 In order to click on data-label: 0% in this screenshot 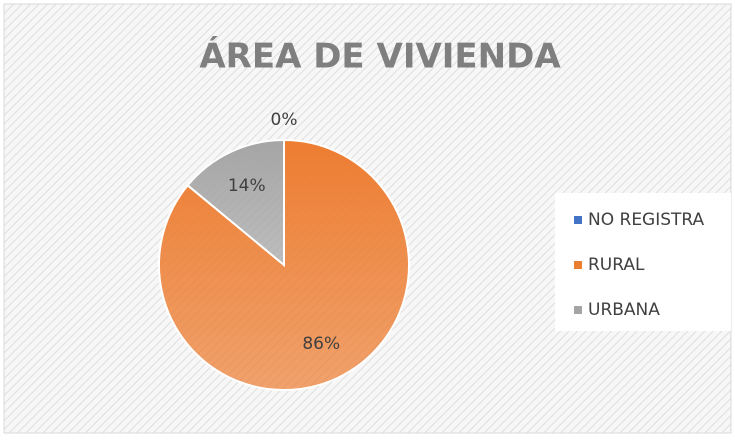, I will do `click(284, 120)`.